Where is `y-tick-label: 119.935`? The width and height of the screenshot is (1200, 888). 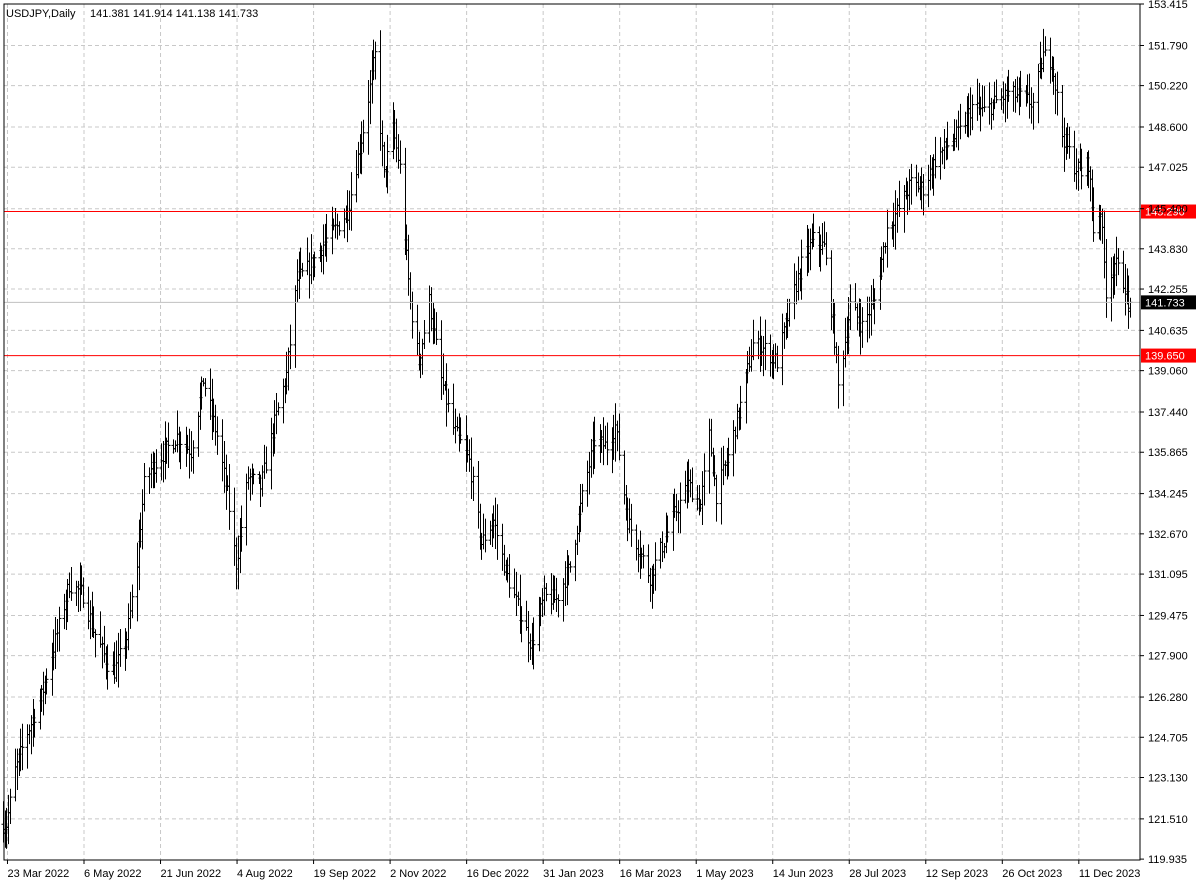
y-tick-label: 119.935 is located at coordinates (1167, 860).